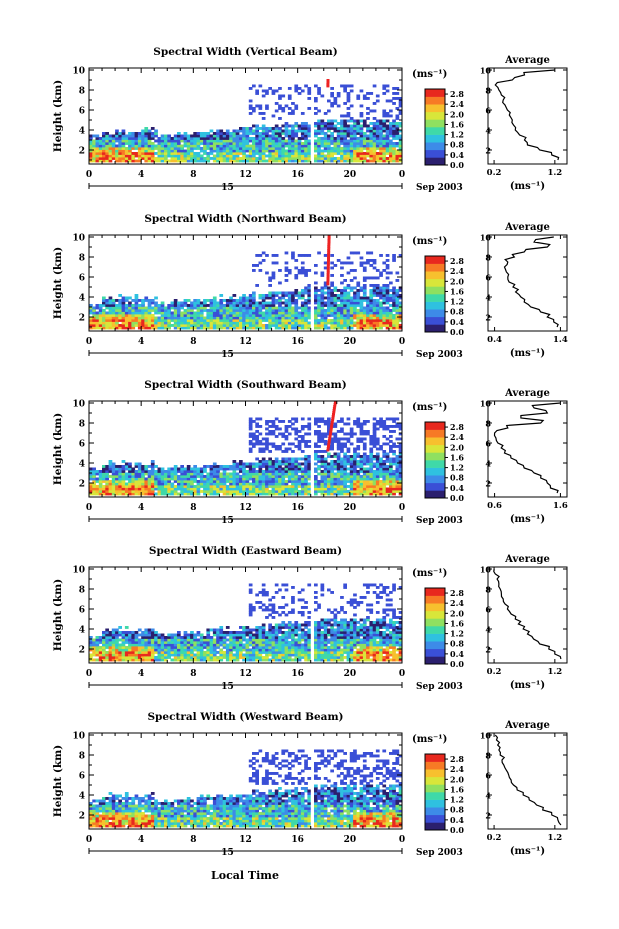  Describe the element at coordinates (350, 342) in the screenshot. I see `x-tick-label: 20` at that location.